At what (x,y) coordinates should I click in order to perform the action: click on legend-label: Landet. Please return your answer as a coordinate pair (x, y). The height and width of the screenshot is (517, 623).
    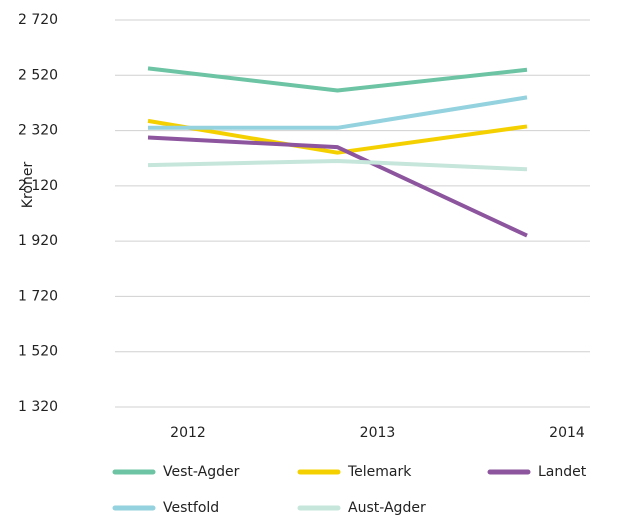
    Looking at the image, I should click on (562, 472).